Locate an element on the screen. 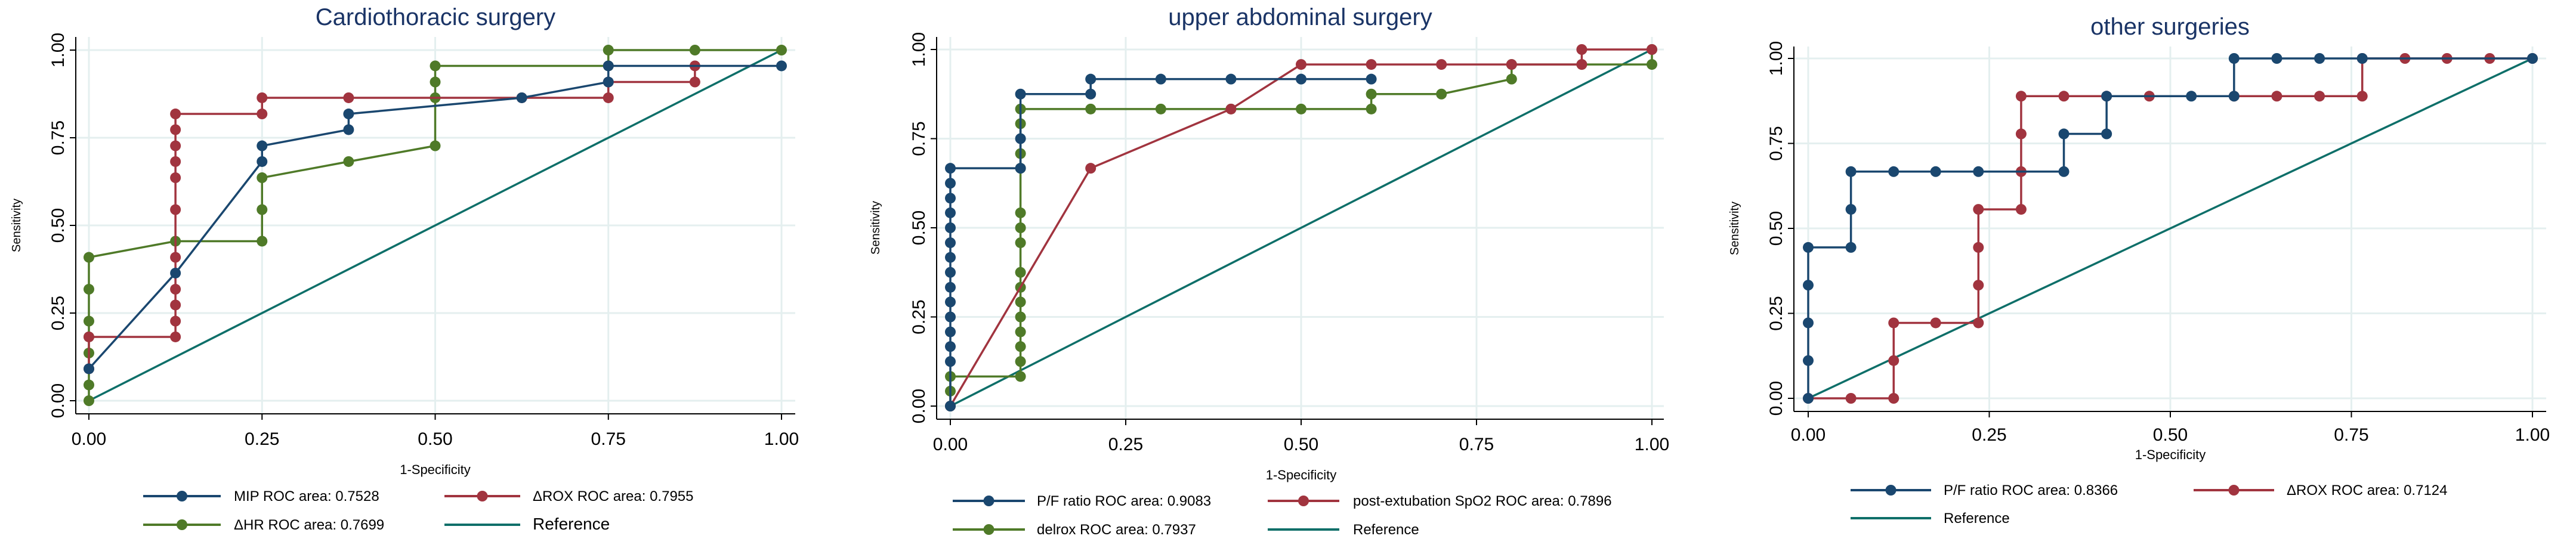 The image size is (2576, 548). legend-label: ΔROX ROC area: 0.7955 is located at coordinates (613, 496).